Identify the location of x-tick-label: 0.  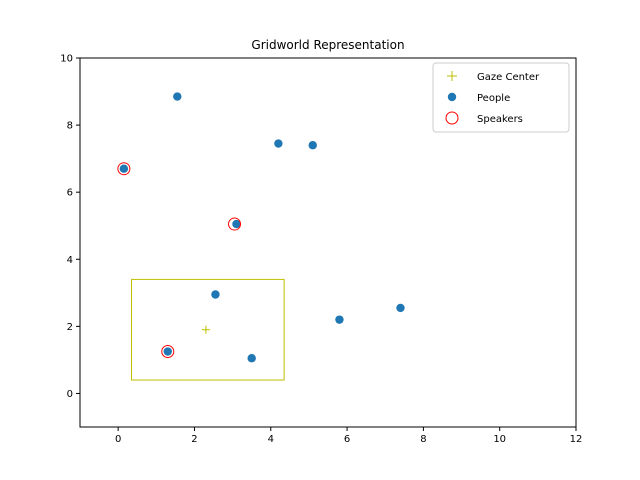
(118, 439).